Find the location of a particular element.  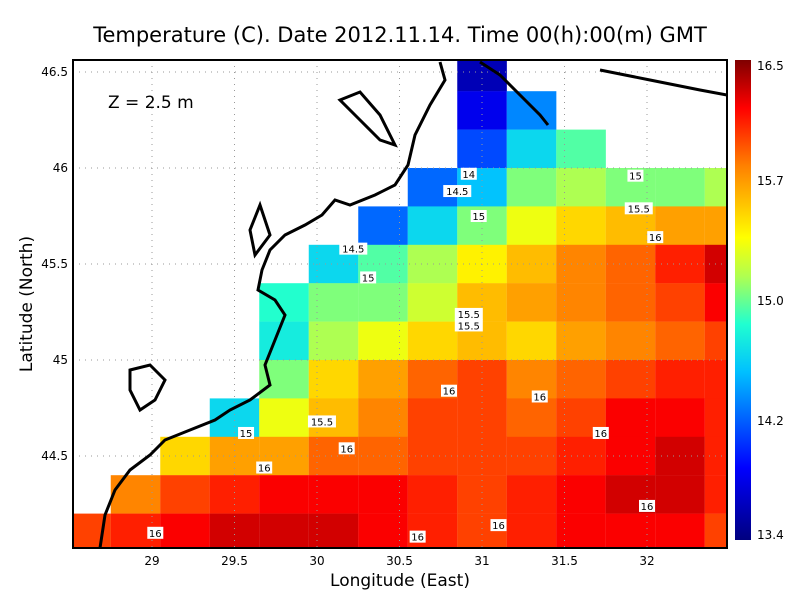

x-axis-label: Longitude (East) is located at coordinates (400, 581).